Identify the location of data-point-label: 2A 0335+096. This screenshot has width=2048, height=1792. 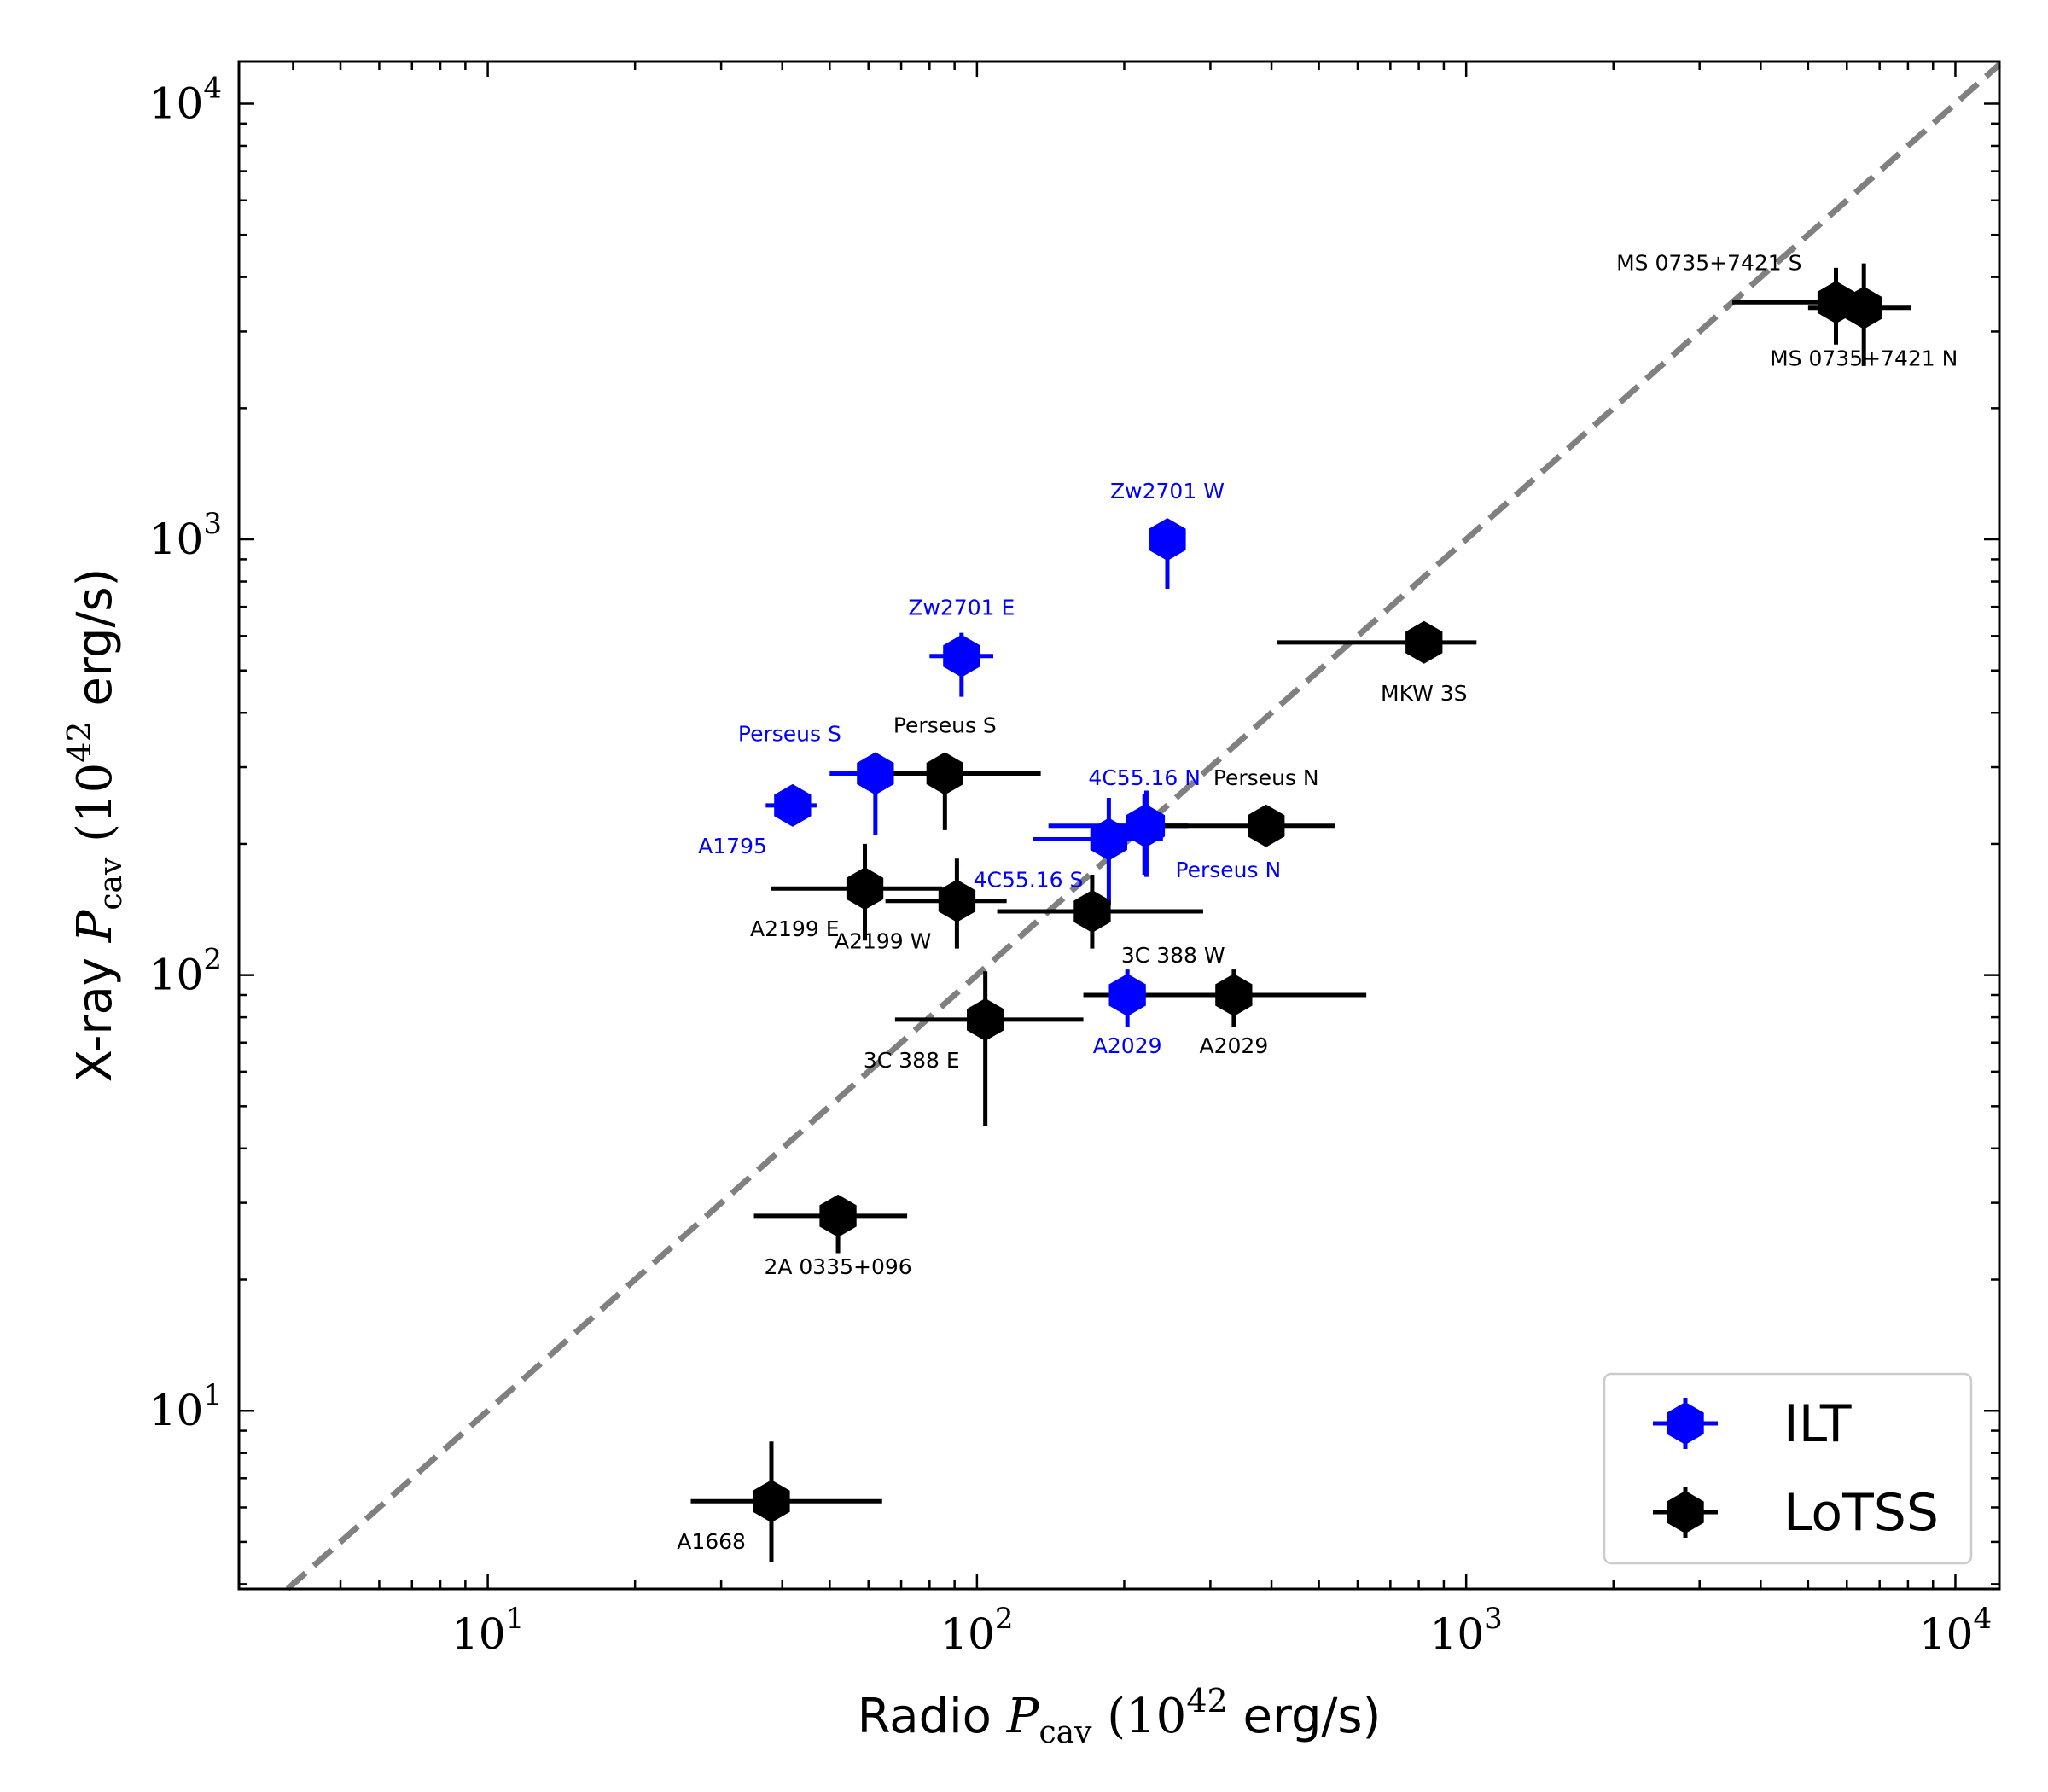
(837, 1266).